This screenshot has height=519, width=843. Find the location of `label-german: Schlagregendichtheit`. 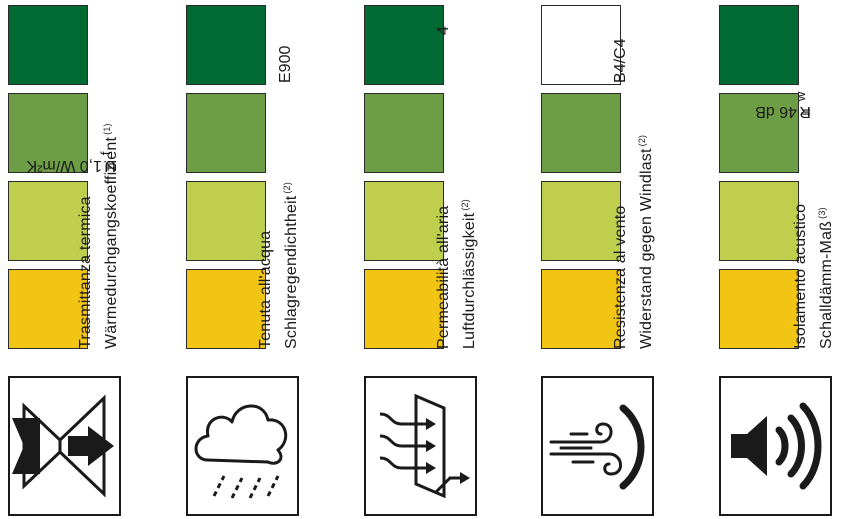

label-german: Schlagregendichtheit is located at coordinates (291, 272).